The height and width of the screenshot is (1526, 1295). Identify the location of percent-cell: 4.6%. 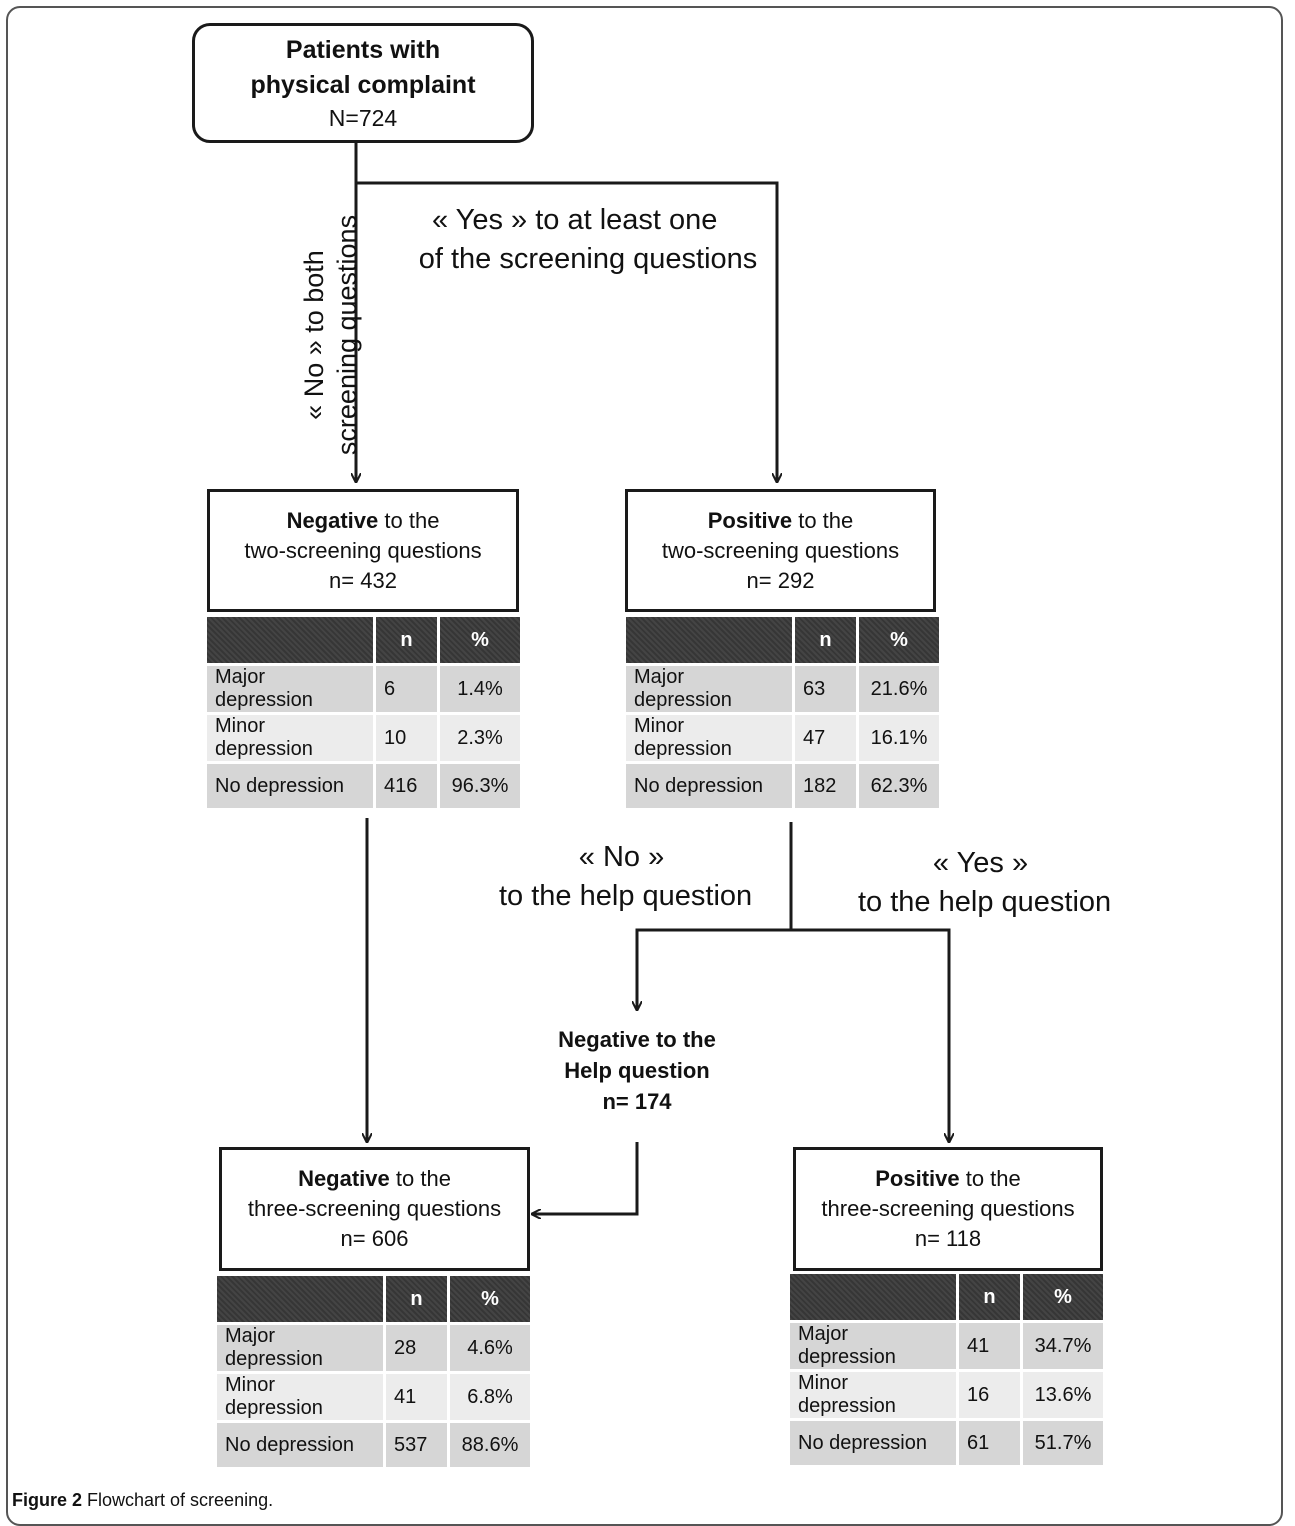
(490, 1348).